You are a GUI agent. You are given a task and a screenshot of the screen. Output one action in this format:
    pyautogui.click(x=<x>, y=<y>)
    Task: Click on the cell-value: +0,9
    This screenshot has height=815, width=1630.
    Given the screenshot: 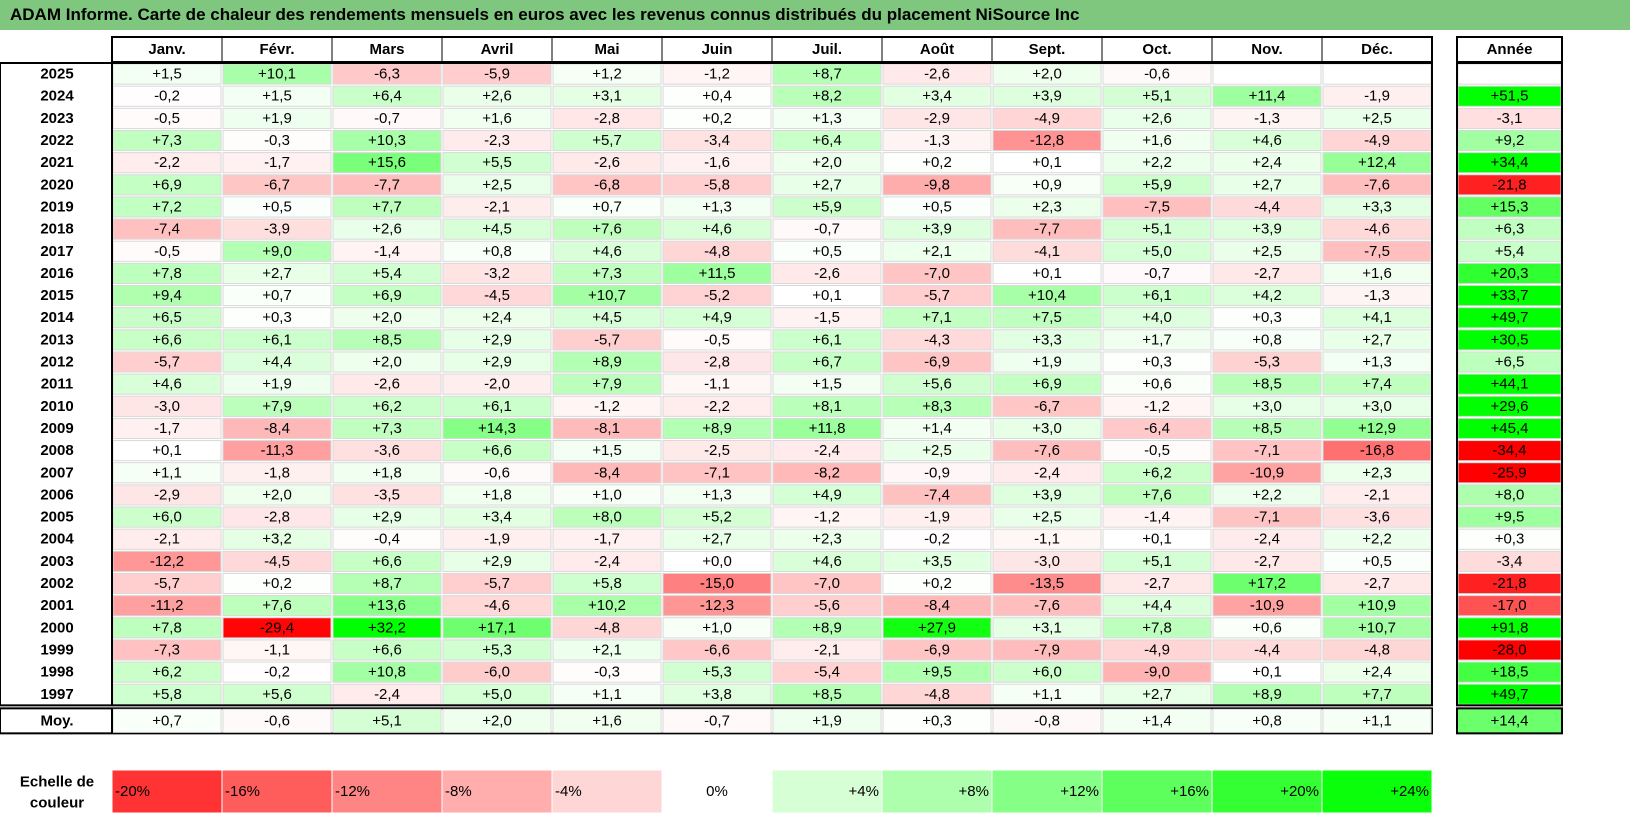 What is the action you would take?
    pyautogui.click(x=1047, y=184)
    